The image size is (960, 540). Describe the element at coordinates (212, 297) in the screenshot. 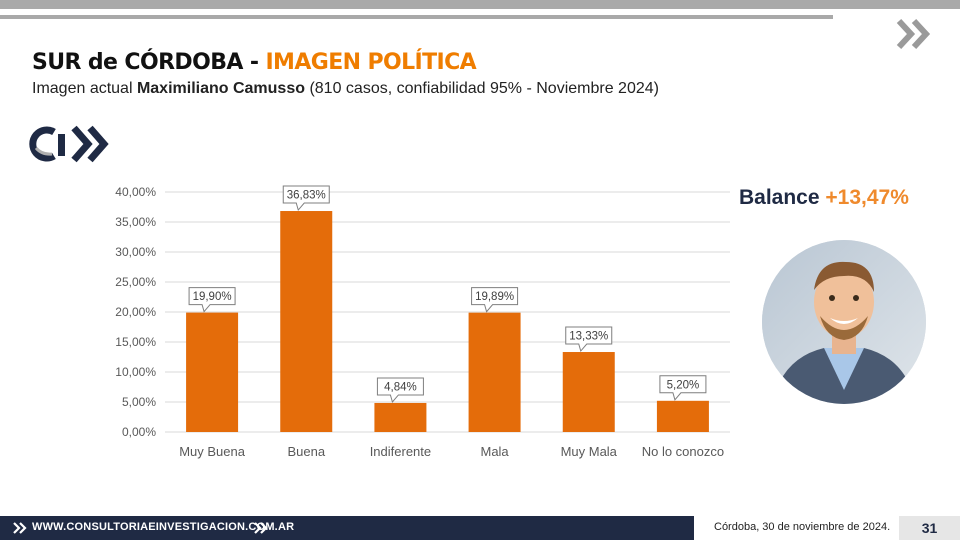

I see `data-label: 19,90%` at that location.